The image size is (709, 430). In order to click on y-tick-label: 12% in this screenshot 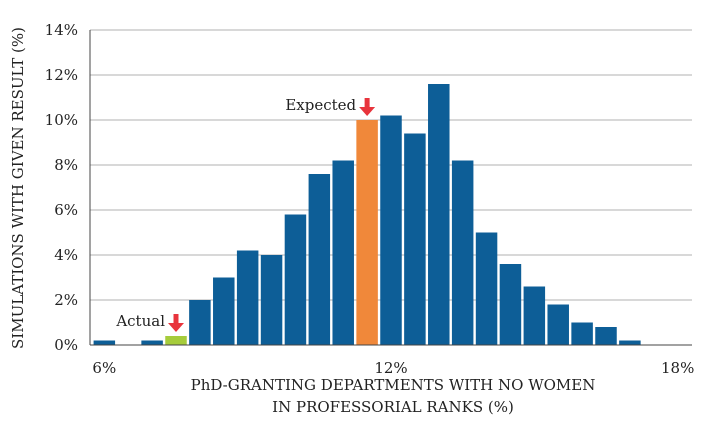, I will do `click(61, 75)`.